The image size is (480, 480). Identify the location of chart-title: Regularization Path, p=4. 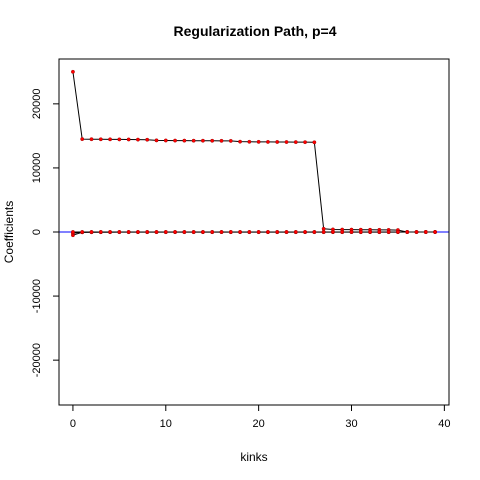
(255, 31).